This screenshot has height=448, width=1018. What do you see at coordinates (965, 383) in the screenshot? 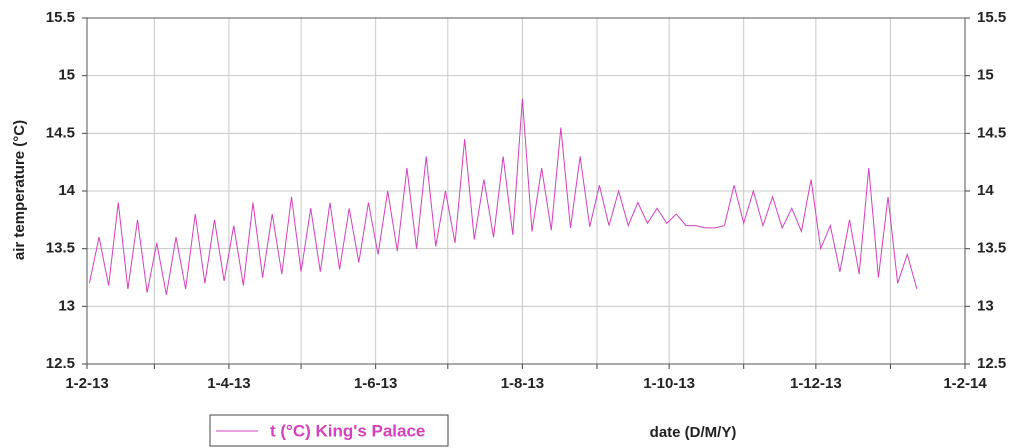
I see `x-tick-label: 1-2-14` at bounding box center [965, 383].